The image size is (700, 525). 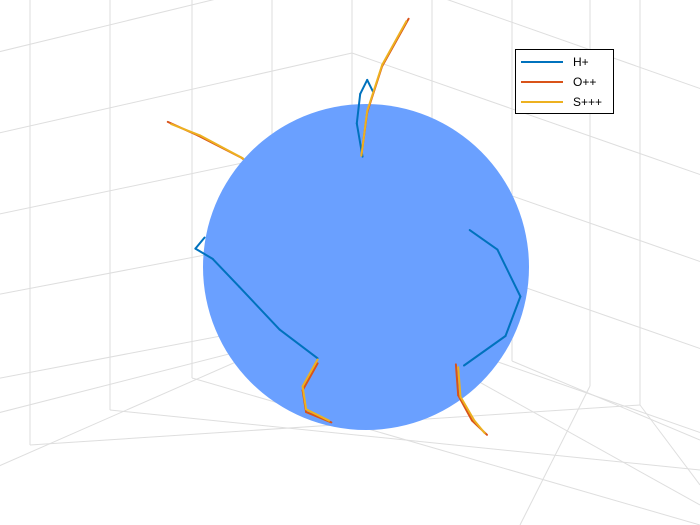 I want to click on legend-label-s-plus-plus-plus: S+++, so click(x=587, y=102).